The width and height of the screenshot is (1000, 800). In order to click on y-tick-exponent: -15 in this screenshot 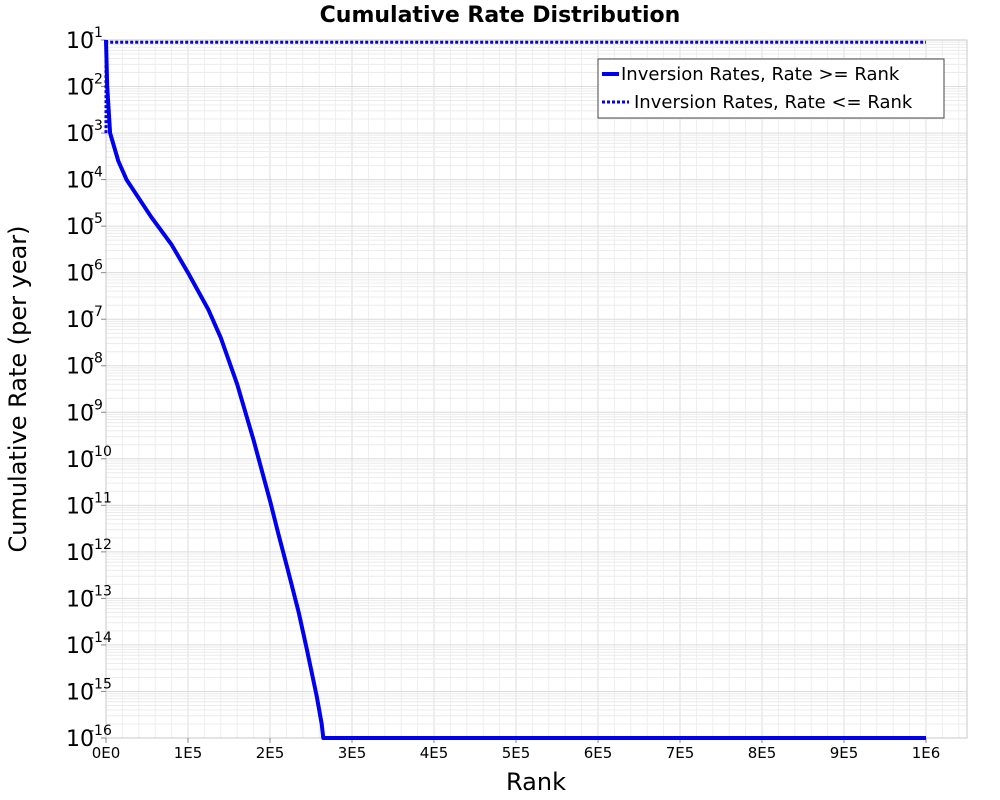, I will do `click(100, 684)`.